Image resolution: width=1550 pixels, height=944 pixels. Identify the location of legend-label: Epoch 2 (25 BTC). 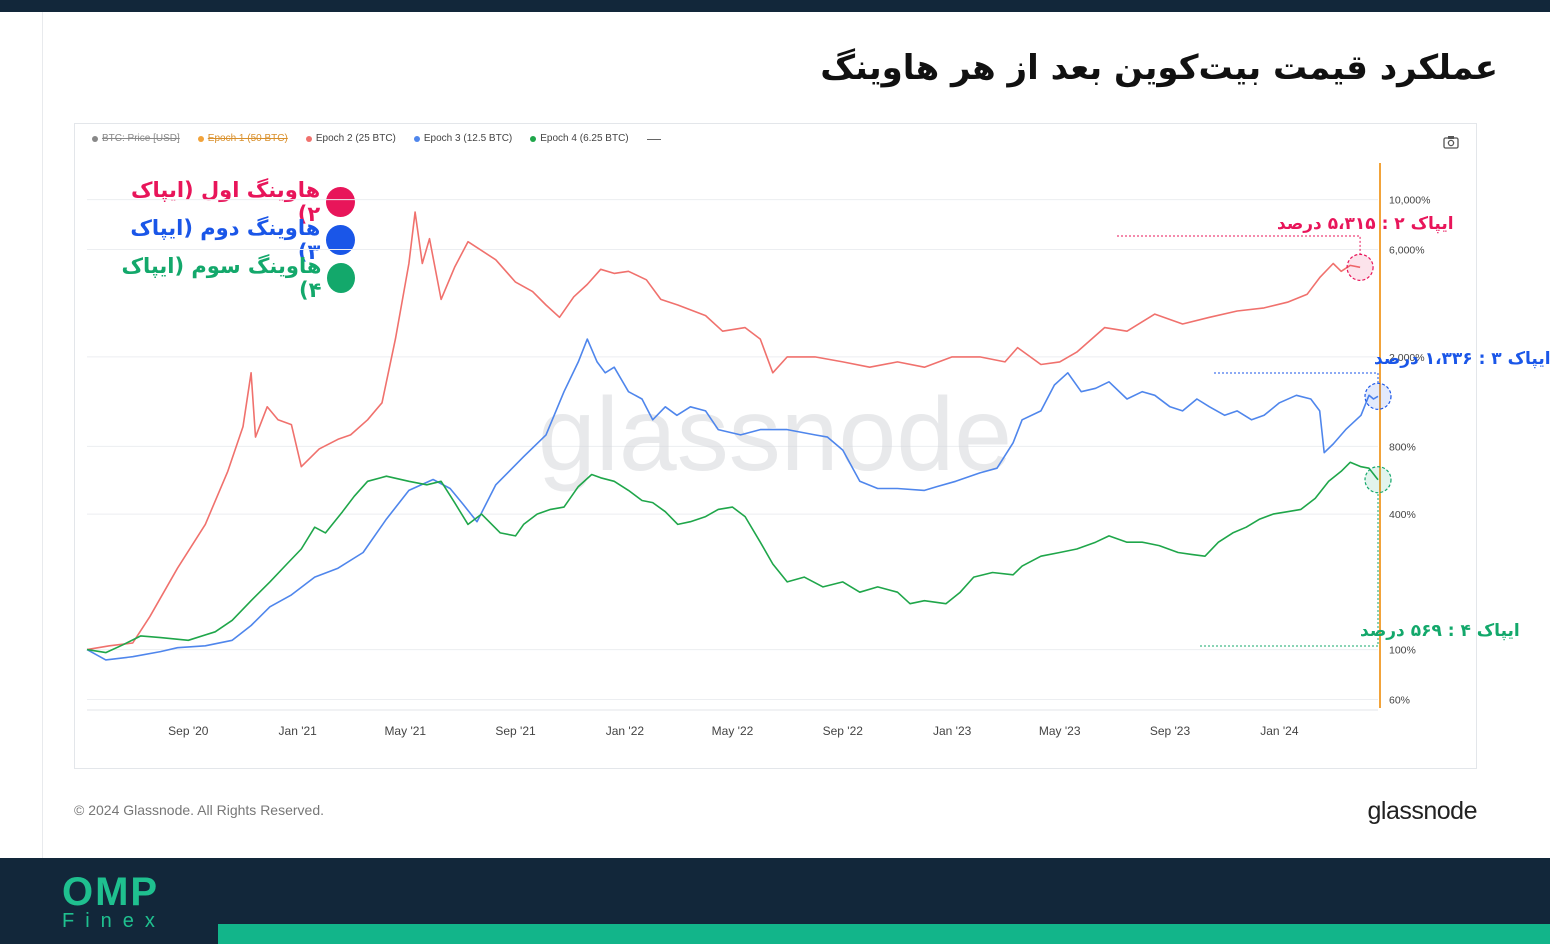
(355, 138).